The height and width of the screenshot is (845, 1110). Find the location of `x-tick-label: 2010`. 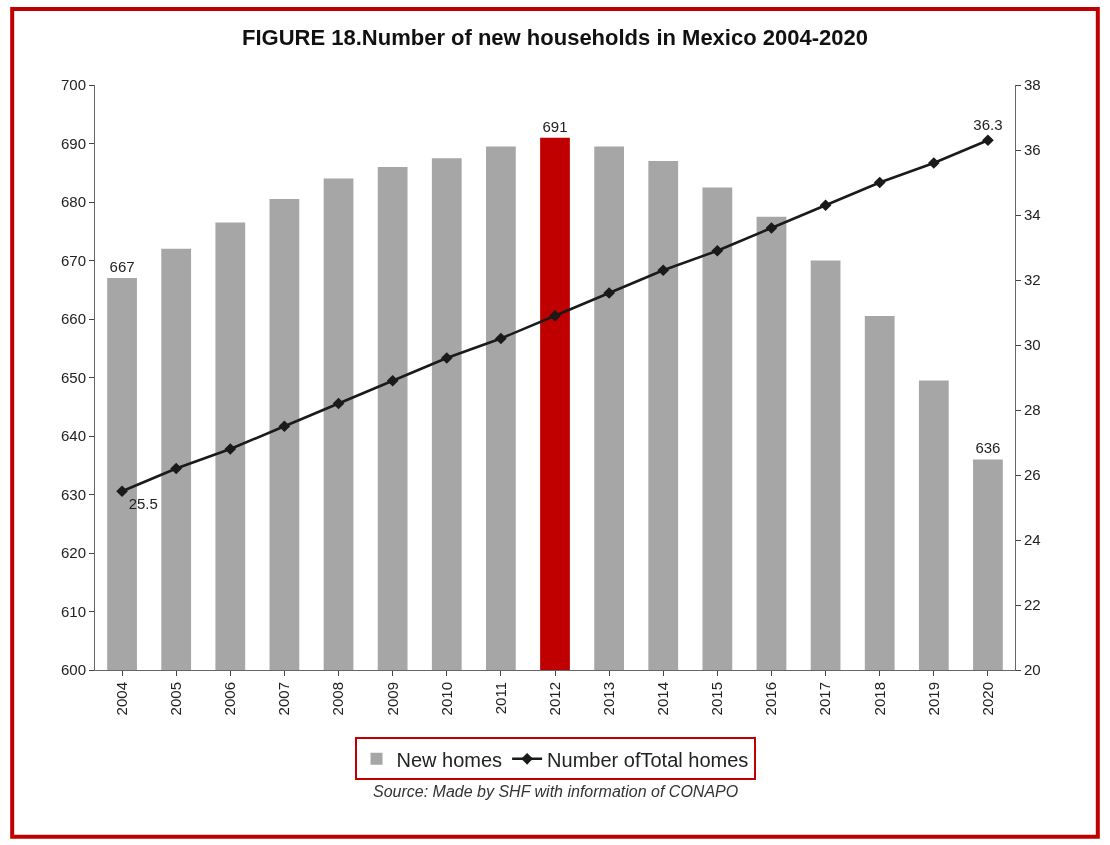

x-tick-label: 2010 is located at coordinates (446, 699).